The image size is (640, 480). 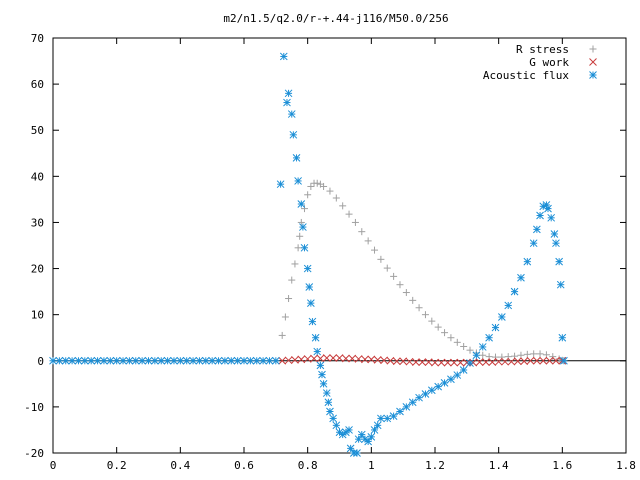 I want to click on legend-label: Acoustic flux, so click(x=526, y=75).